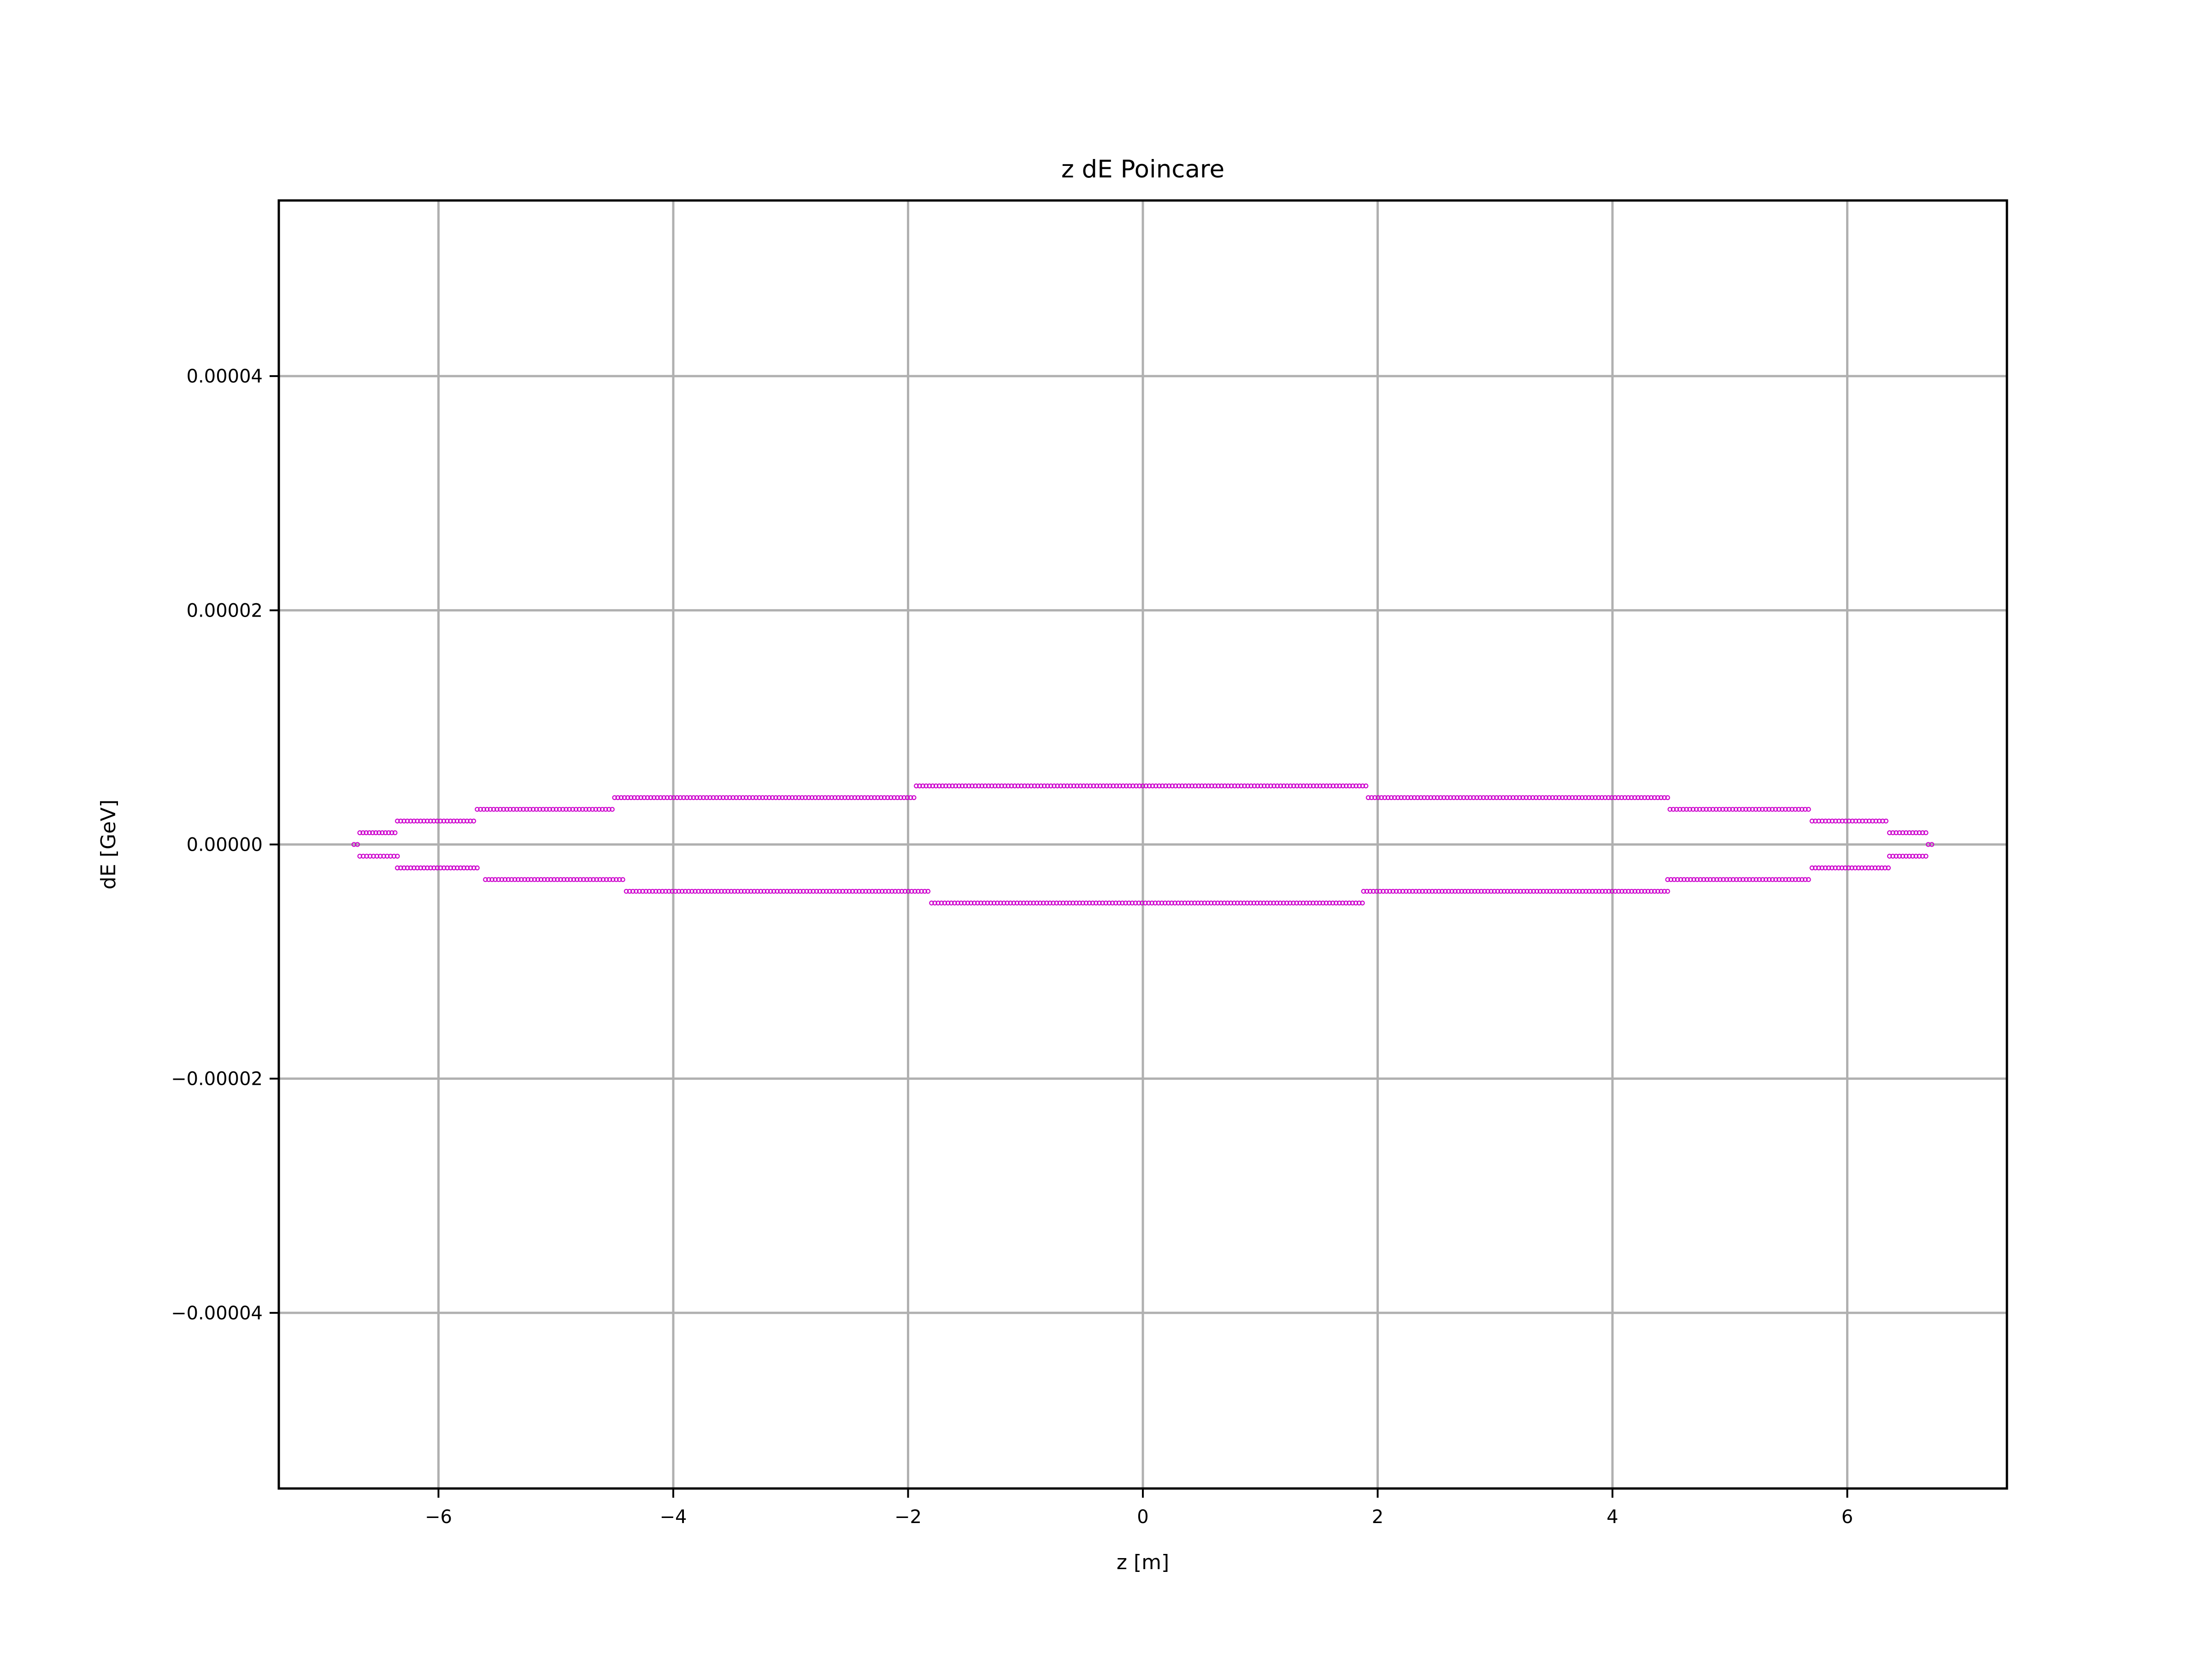  I want to click on y-tick-label: 0.00000, so click(225, 845).